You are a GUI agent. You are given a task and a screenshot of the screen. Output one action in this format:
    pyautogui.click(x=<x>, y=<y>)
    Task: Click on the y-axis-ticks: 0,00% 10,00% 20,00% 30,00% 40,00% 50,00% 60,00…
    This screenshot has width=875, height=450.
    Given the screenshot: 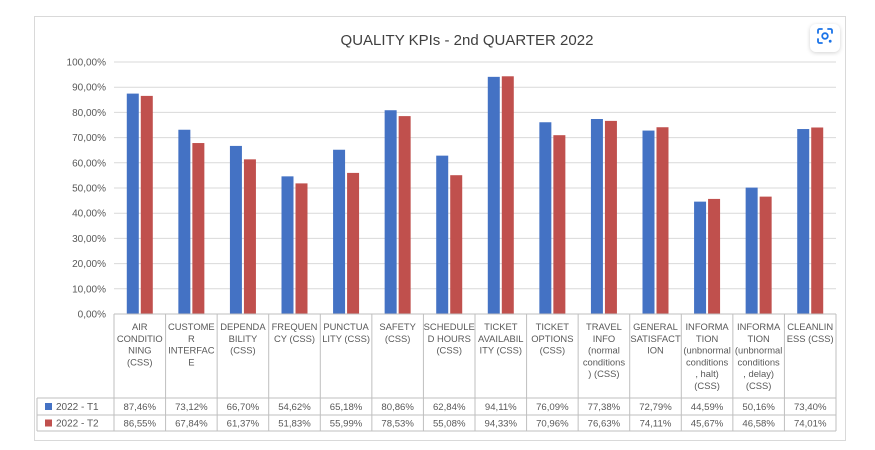 What is the action you would take?
    pyautogui.click(x=87, y=189)
    